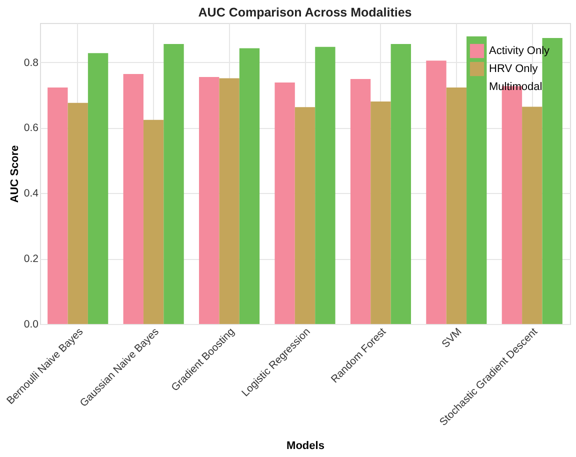 The width and height of the screenshot is (576, 457). Describe the element at coordinates (515, 87) in the screenshot. I see `series-label: Multimodal` at that location.